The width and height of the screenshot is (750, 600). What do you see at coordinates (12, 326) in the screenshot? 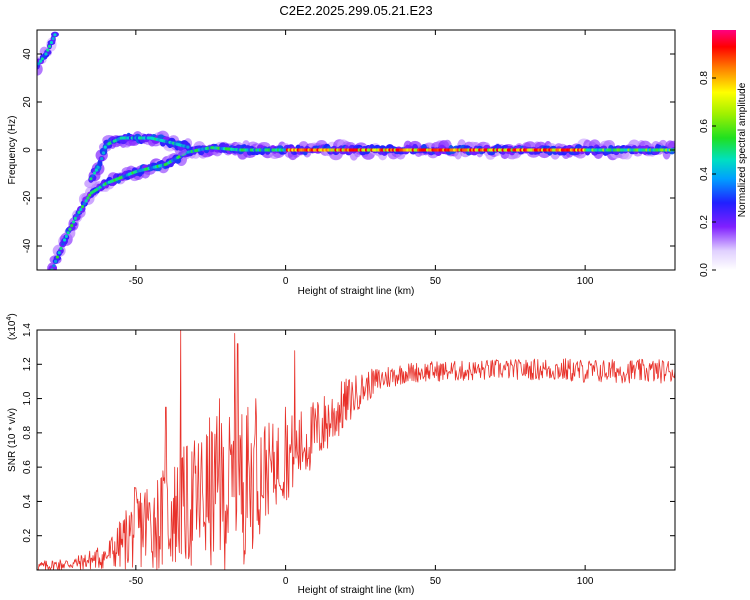
I see `snr-y-multiplier: (x104)` at bounding box center [12, 326].